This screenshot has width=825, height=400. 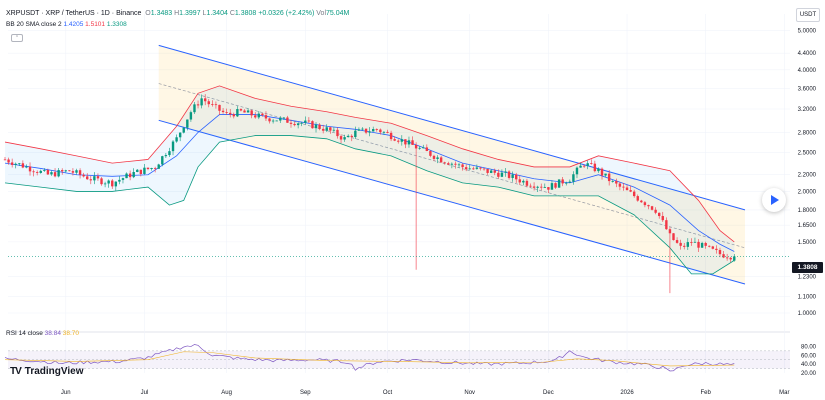 I want to click on price-tick-label: 2.8000, so click(x=807, y=133).